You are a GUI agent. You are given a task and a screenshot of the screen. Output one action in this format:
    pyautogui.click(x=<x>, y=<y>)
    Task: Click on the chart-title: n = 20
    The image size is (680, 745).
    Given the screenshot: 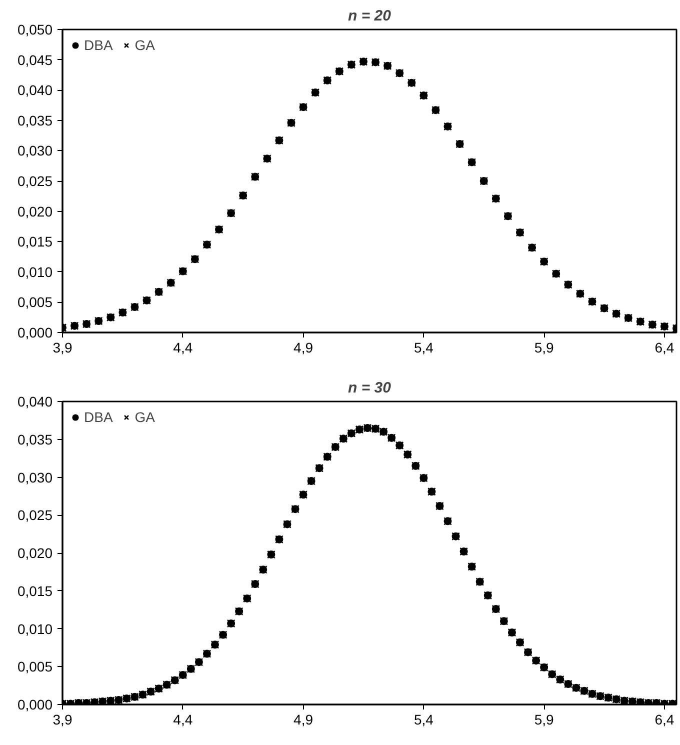 What is the action you would take?
    pyautogui.click(x=370, y=16)
    